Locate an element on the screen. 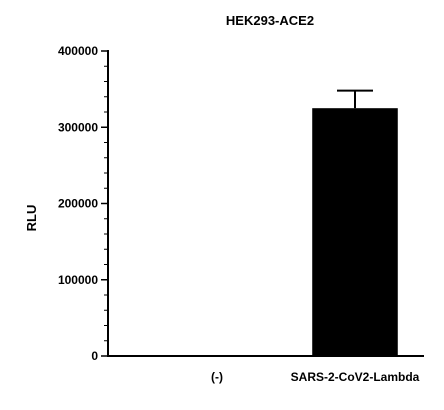 This screenshot has width=444, height=410. y-tick-label: 100000 is located at coordinates (78, 280).